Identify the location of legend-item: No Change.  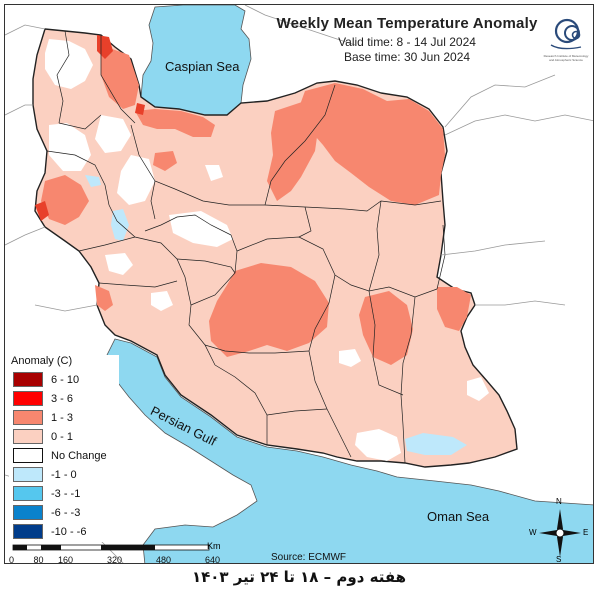
(64, 455).